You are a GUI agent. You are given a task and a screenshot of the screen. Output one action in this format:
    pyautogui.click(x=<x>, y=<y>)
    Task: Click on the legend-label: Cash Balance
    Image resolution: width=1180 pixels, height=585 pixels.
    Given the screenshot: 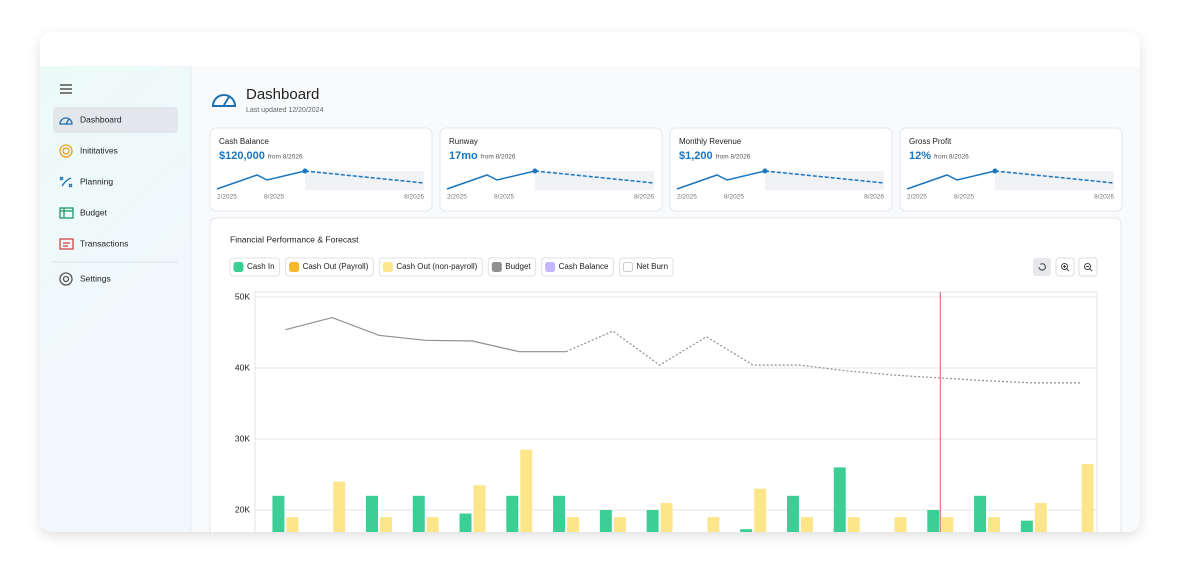 What is the action you would take?
    pyautogui.click(x=584, y=266)
    